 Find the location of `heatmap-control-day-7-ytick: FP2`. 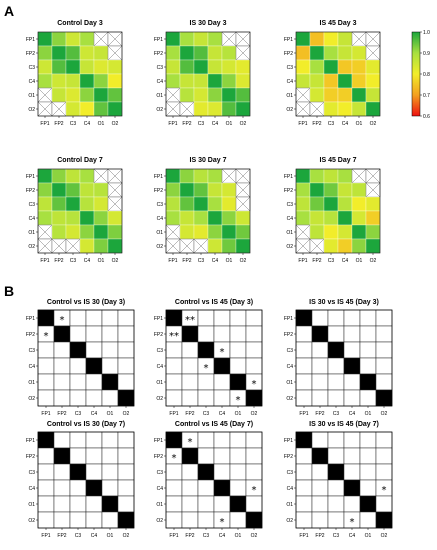

heatmap-control-day-7-ytick: FP2 is located at coordinates (30, 191).